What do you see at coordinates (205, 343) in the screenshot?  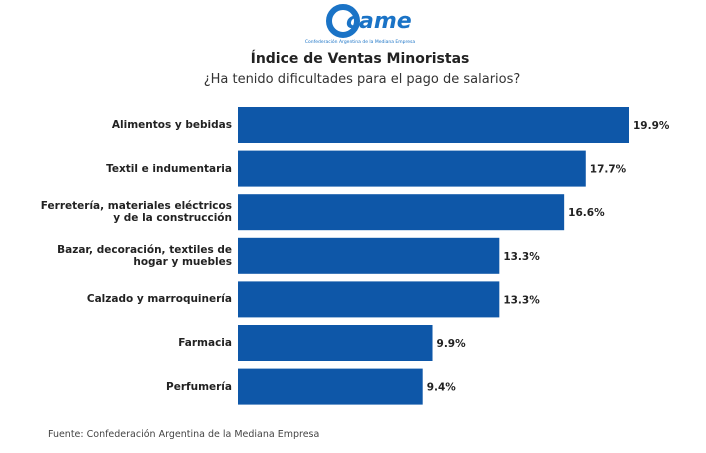 I see `category-label: Farmacia` at bounding box center [205, 343].